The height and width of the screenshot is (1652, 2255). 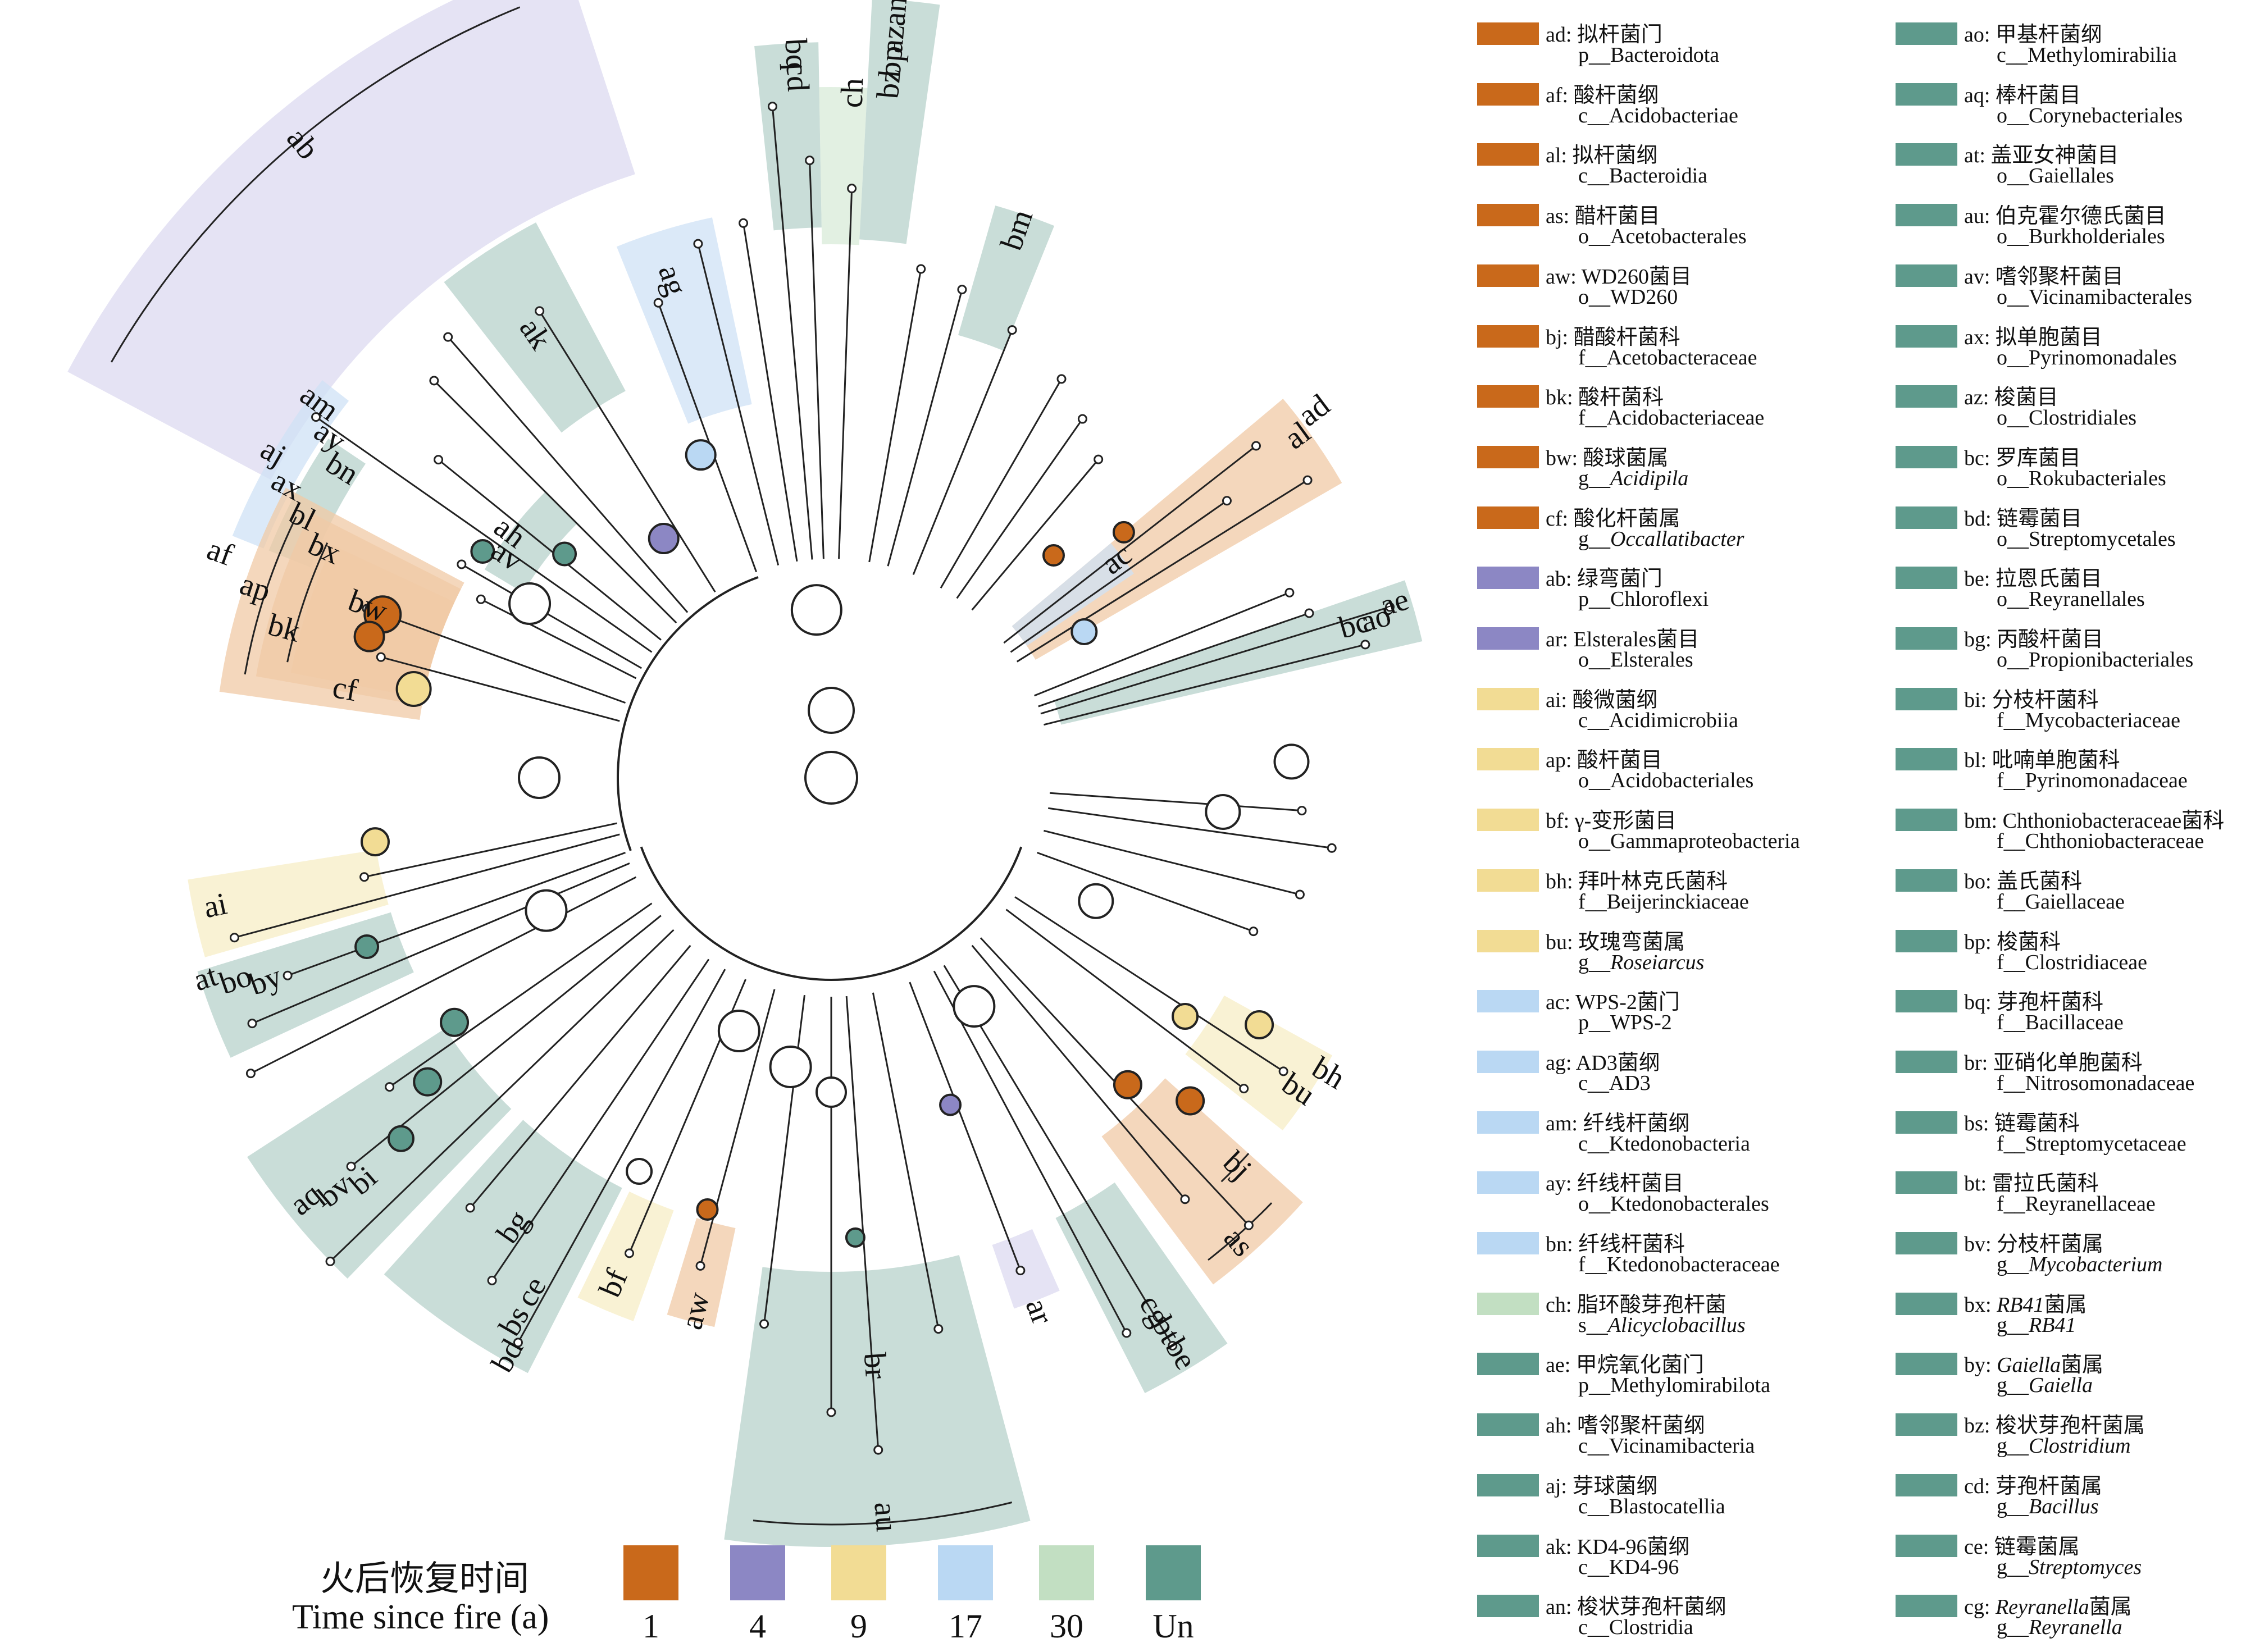 I want to click on key-item-as: as: 醋杆菌目 o__Acetobacterales, so click(x=1673, y=226).